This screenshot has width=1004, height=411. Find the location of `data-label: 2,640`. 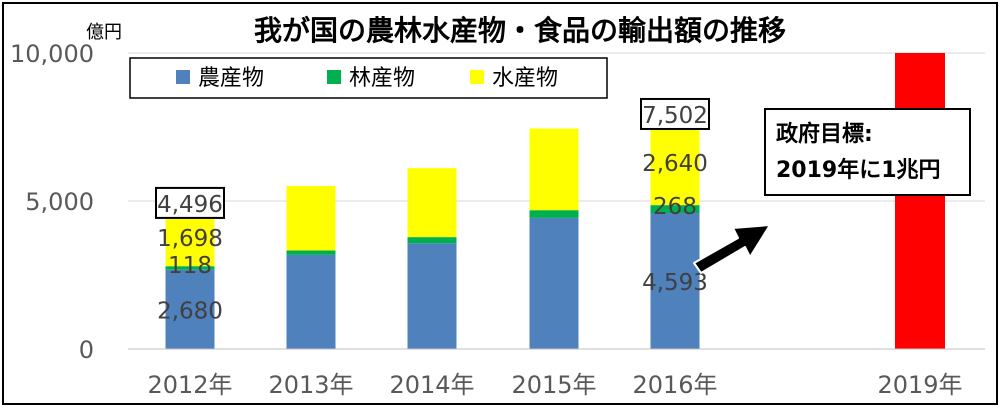

data-label: 2,640 is located at coordinates (675, 164).